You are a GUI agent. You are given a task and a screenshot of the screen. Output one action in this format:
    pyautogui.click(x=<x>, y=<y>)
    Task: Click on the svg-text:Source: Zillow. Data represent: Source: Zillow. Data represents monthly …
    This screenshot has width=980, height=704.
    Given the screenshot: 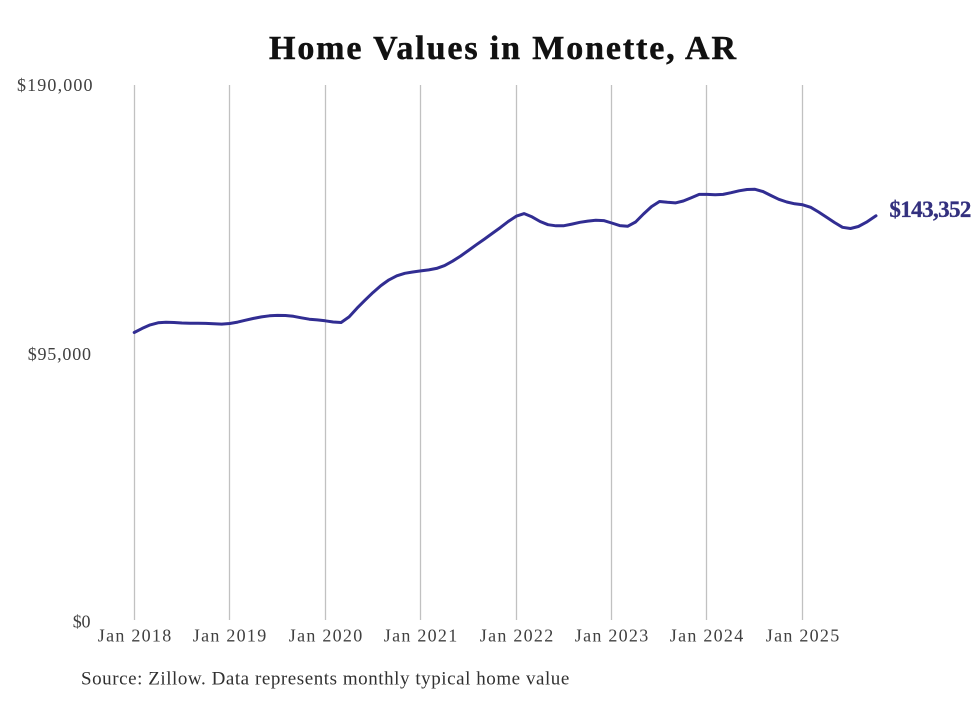 What is the action you would take?
    pyautogui.click(x=325, y=679)
    